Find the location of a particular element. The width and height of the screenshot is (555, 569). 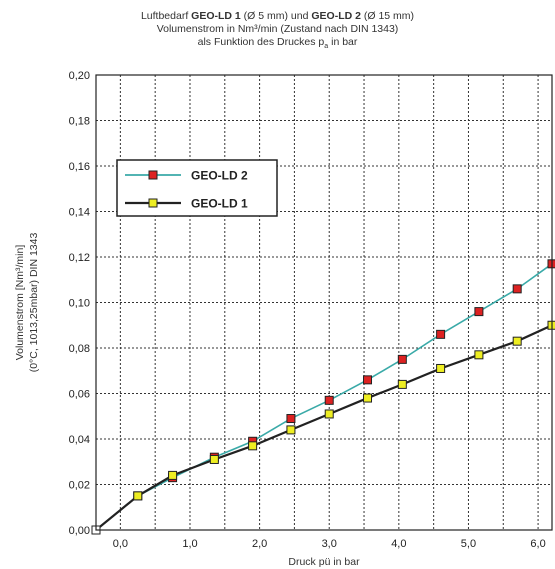

y-tick-label: 0,00 is located at coordinates (79, 531).